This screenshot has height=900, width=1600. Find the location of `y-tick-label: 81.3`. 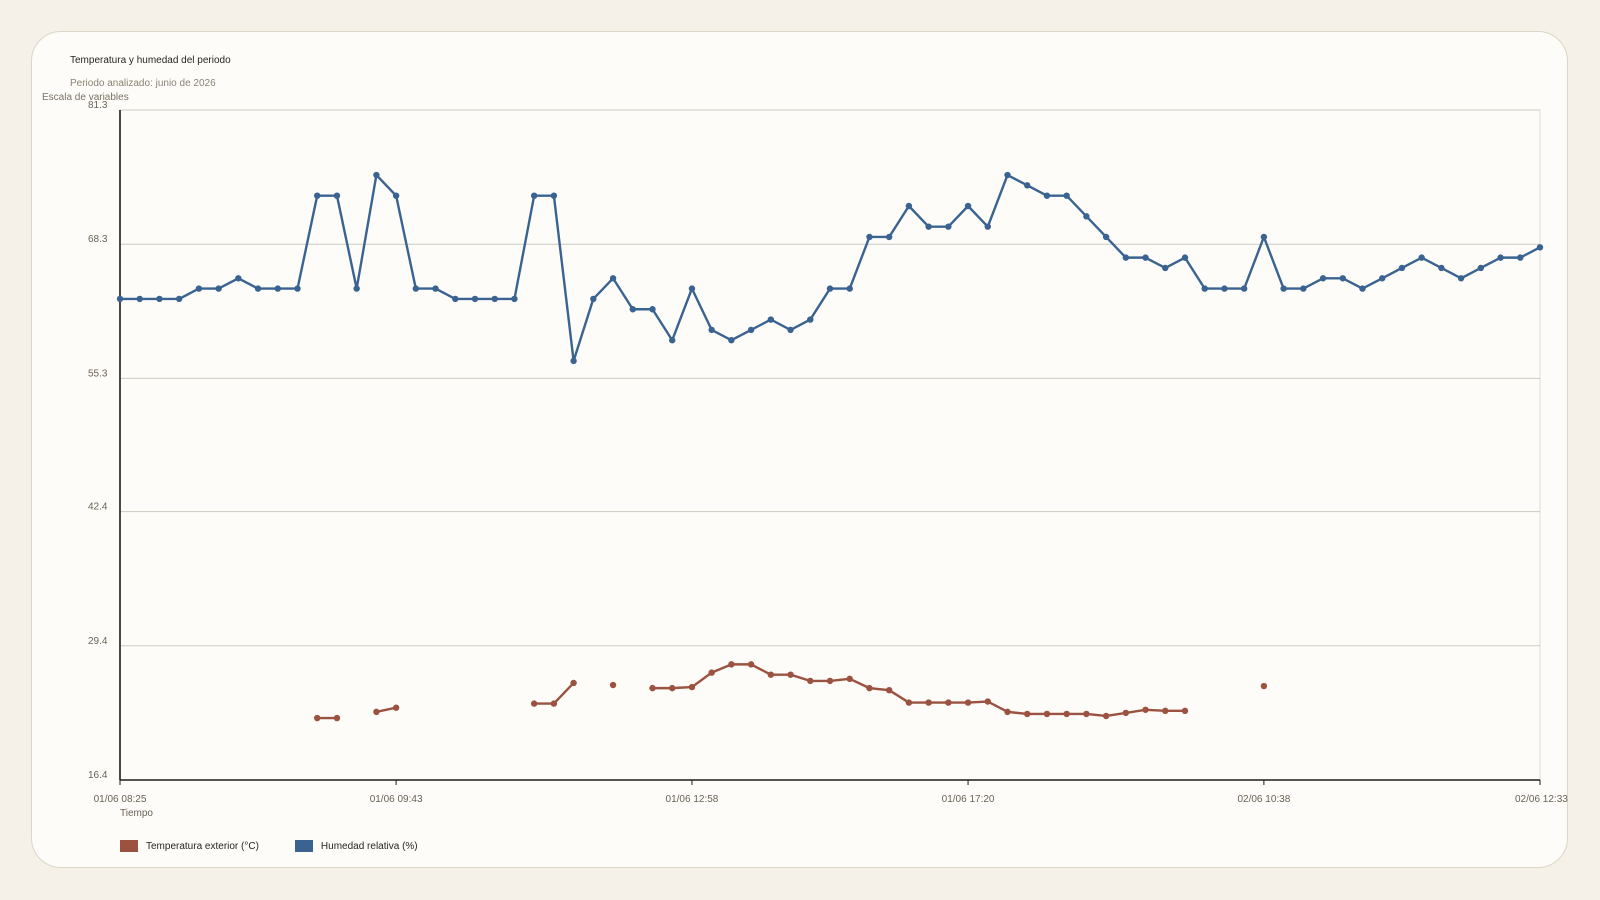

y-tick-label: 81.3 is located at coordinates (98, 105).